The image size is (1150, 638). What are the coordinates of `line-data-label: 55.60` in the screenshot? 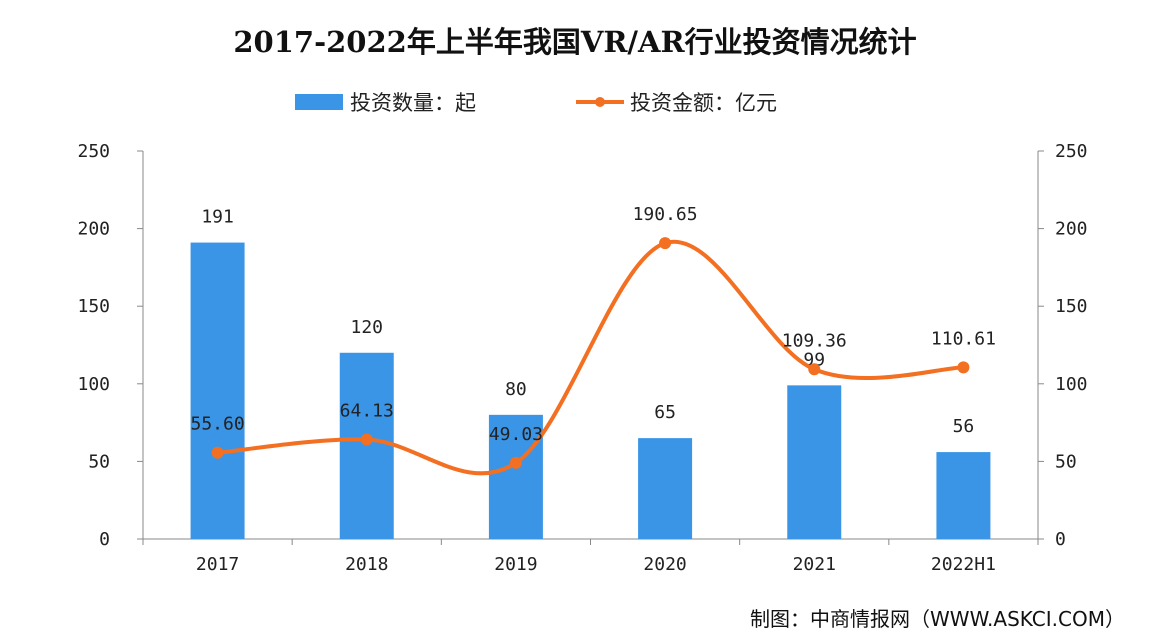 It's located at (217, 424).